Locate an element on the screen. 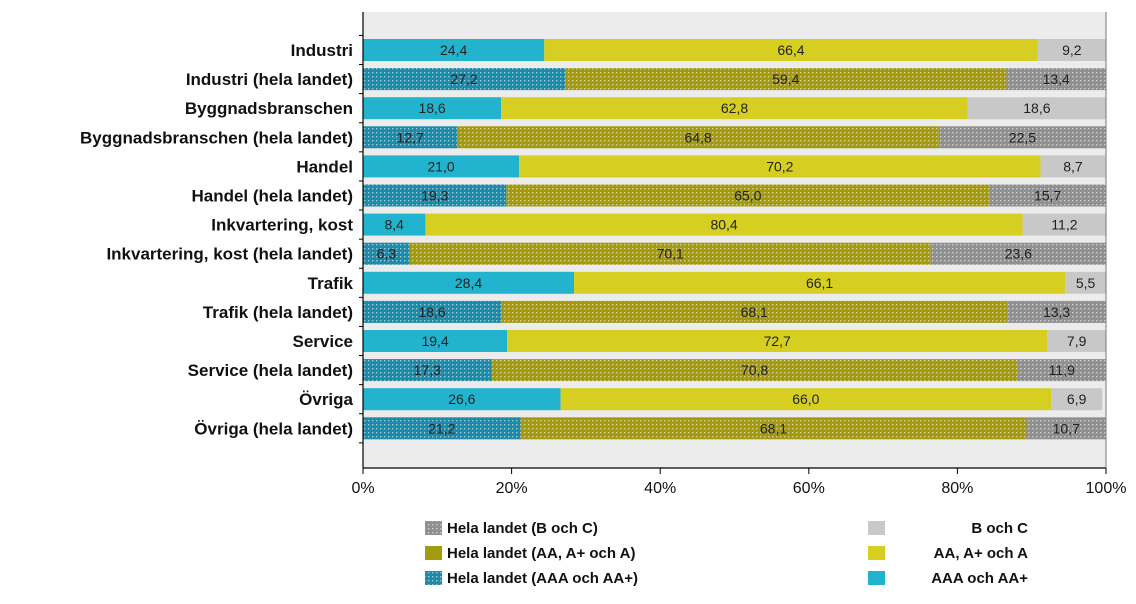 The width and height of the screenshot is (1136, 604). bar-row: Byggnadsbranschen 18,6 62,8 18,6 is located at coordinates (645, 108).